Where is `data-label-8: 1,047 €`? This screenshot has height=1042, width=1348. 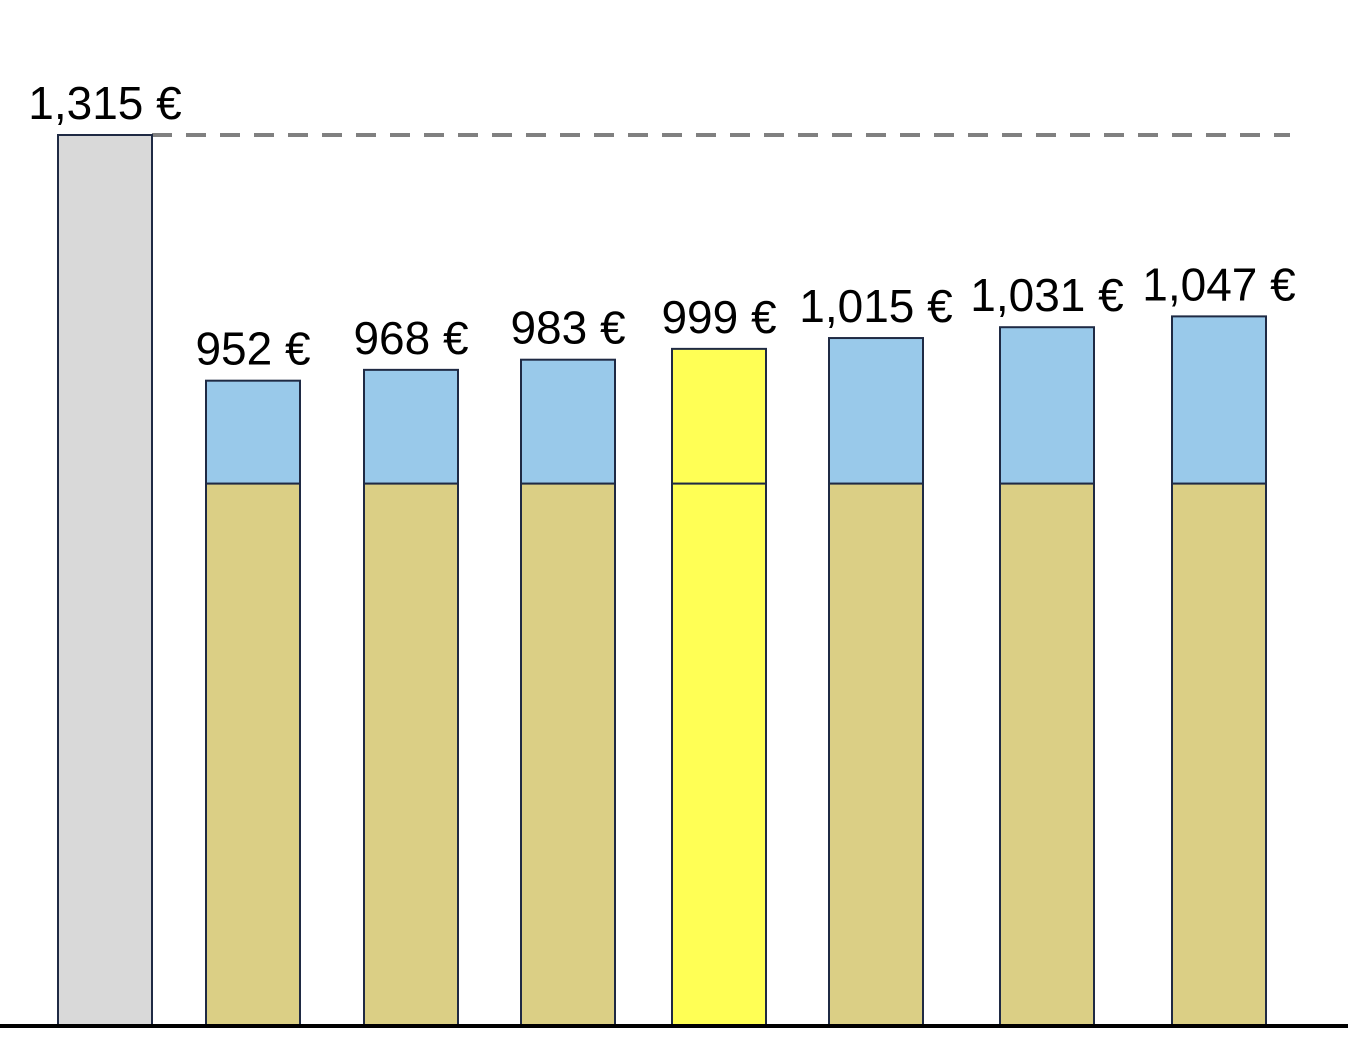 data-label-8: 1,047 € is located at coordinates (1218, 284).